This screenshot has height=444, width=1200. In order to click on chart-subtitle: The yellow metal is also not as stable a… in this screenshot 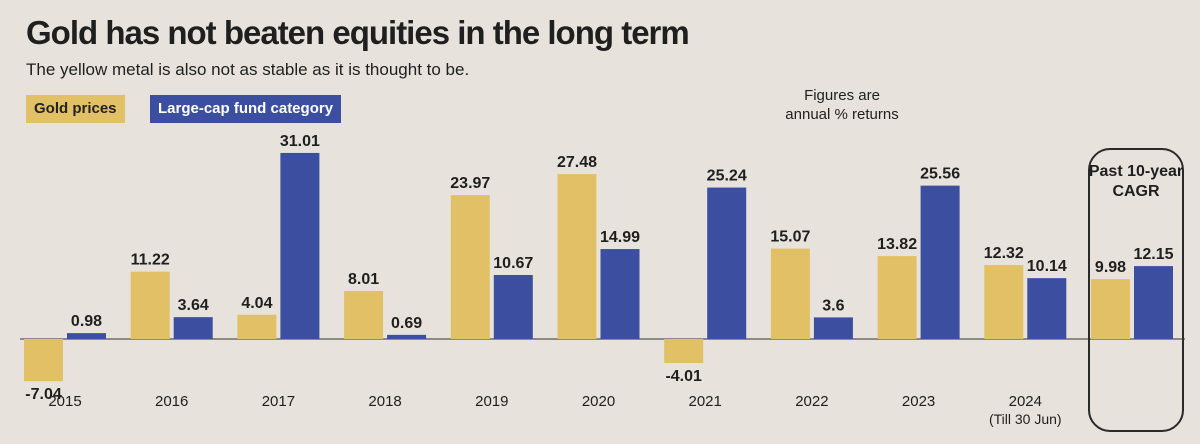, I will do `click(248, 69)`.